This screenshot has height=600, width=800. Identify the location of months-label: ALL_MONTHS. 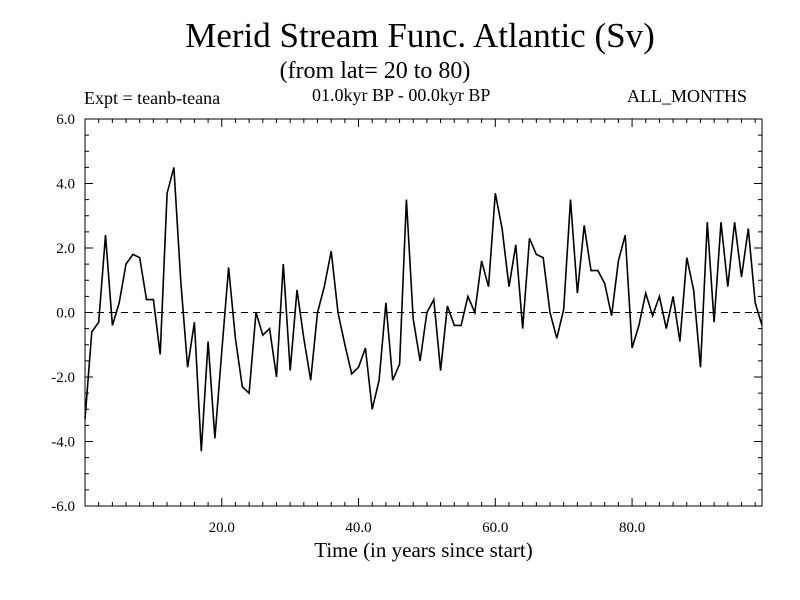
(687, 96).